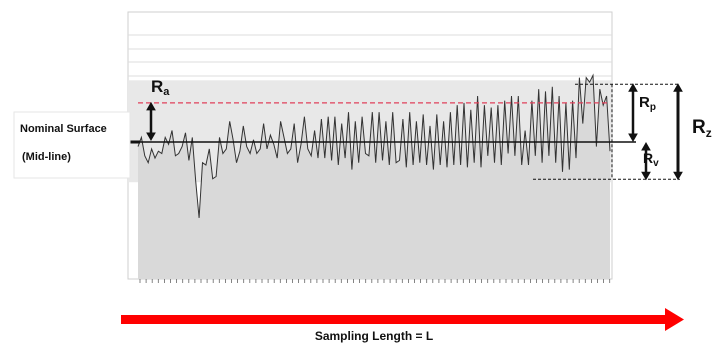 This screenshot has width=724, height=347. Describe the element at coordinates (63, 129) in the screenshot. I see `nominal-surface-label: Nominal Surface` at that location.